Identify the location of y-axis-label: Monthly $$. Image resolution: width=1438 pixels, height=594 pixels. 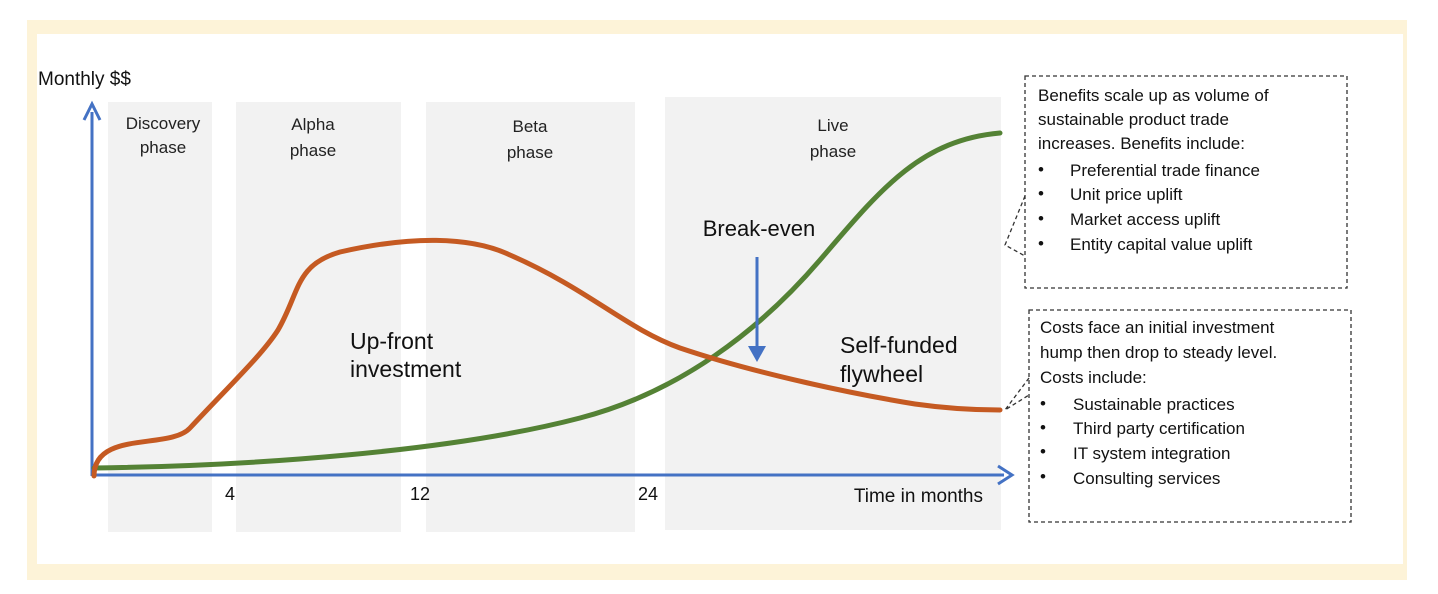
(84, 79).